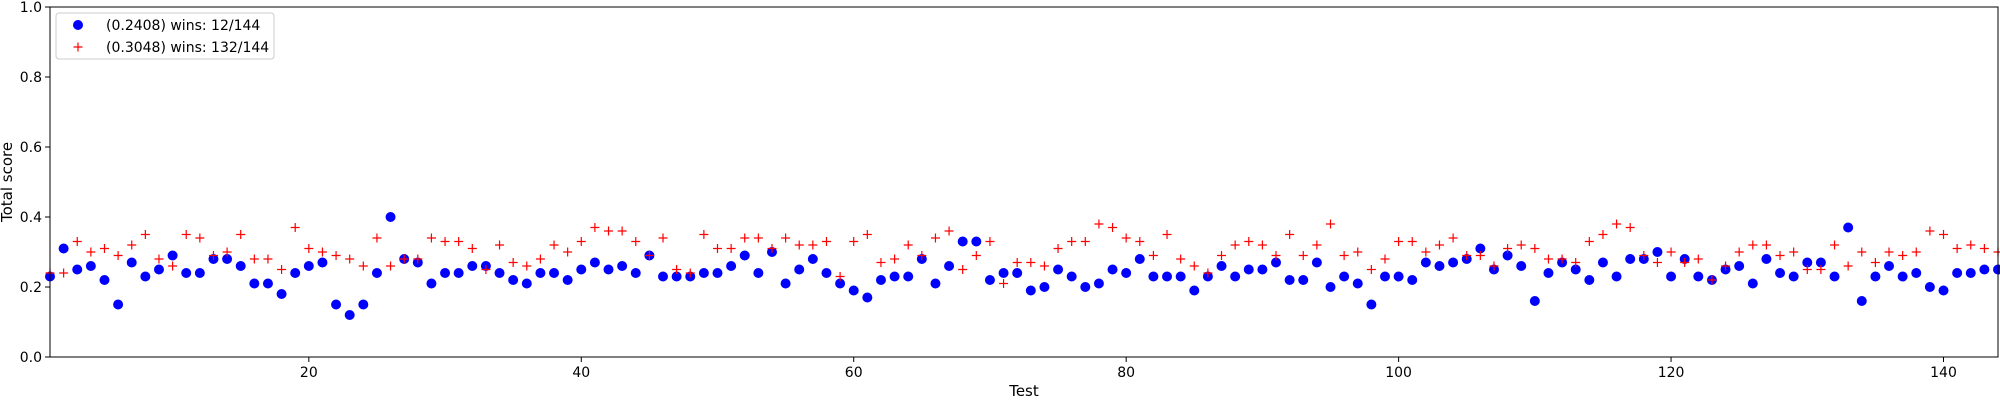  I want to click on y-axis-ticks: 0.0 0.2 0.4 0.6 0.8 1.0, so click(35, 183).